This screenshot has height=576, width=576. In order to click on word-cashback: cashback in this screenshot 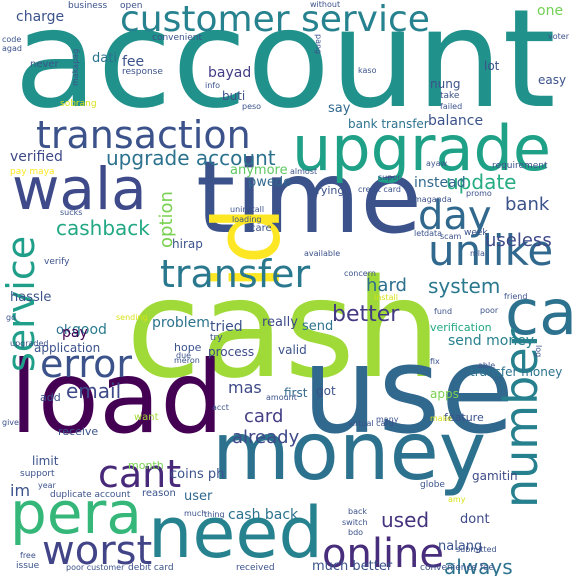, I will do `click(103, 228)`.